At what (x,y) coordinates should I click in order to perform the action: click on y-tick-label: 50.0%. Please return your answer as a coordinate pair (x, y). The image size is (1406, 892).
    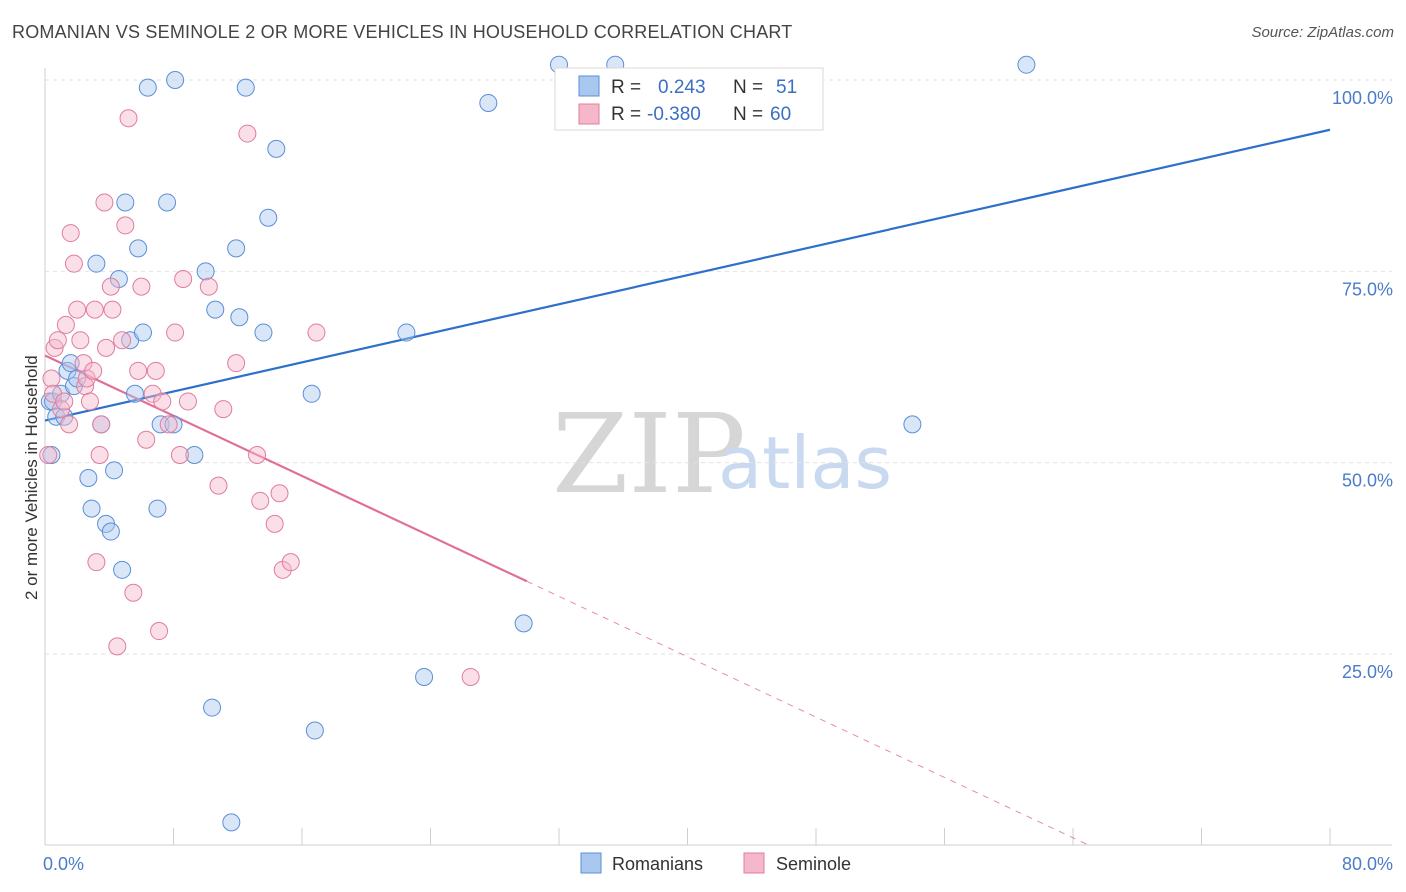
    Looking at the image, I should click on (1367, 481).